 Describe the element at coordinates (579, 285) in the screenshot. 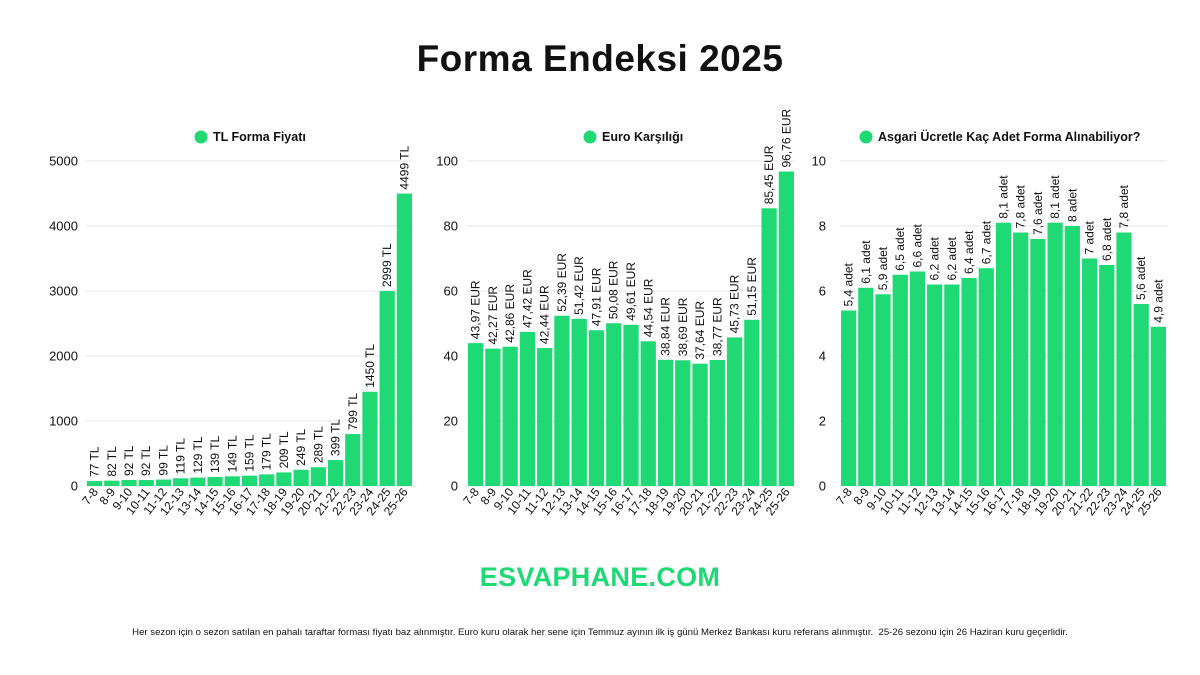

I see `data-label: 51,42 EUR` at that location.